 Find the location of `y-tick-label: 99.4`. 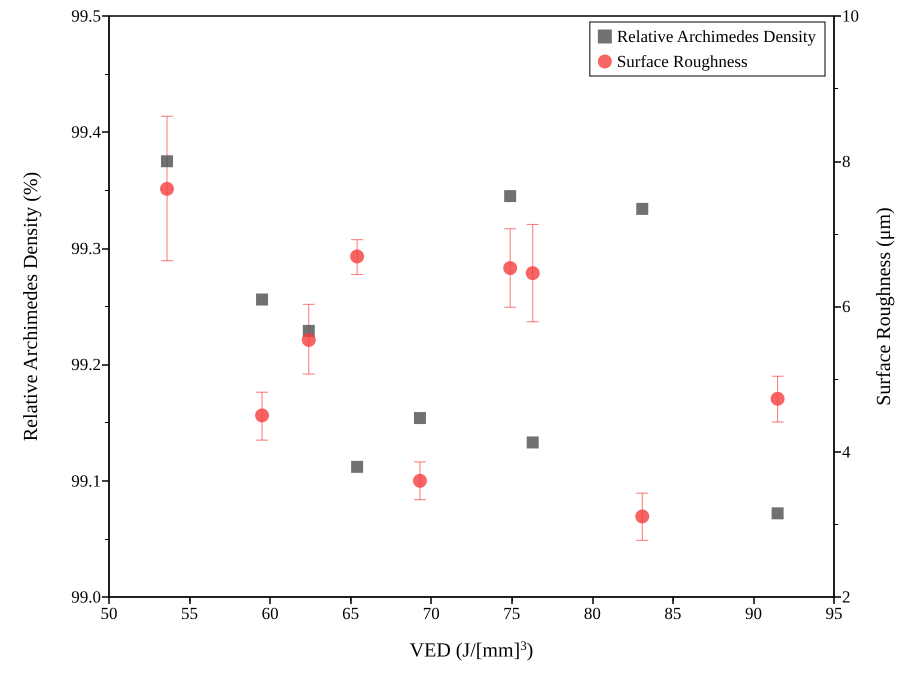

y-tick-label: 99.4 is located at coordinates (86, 132).